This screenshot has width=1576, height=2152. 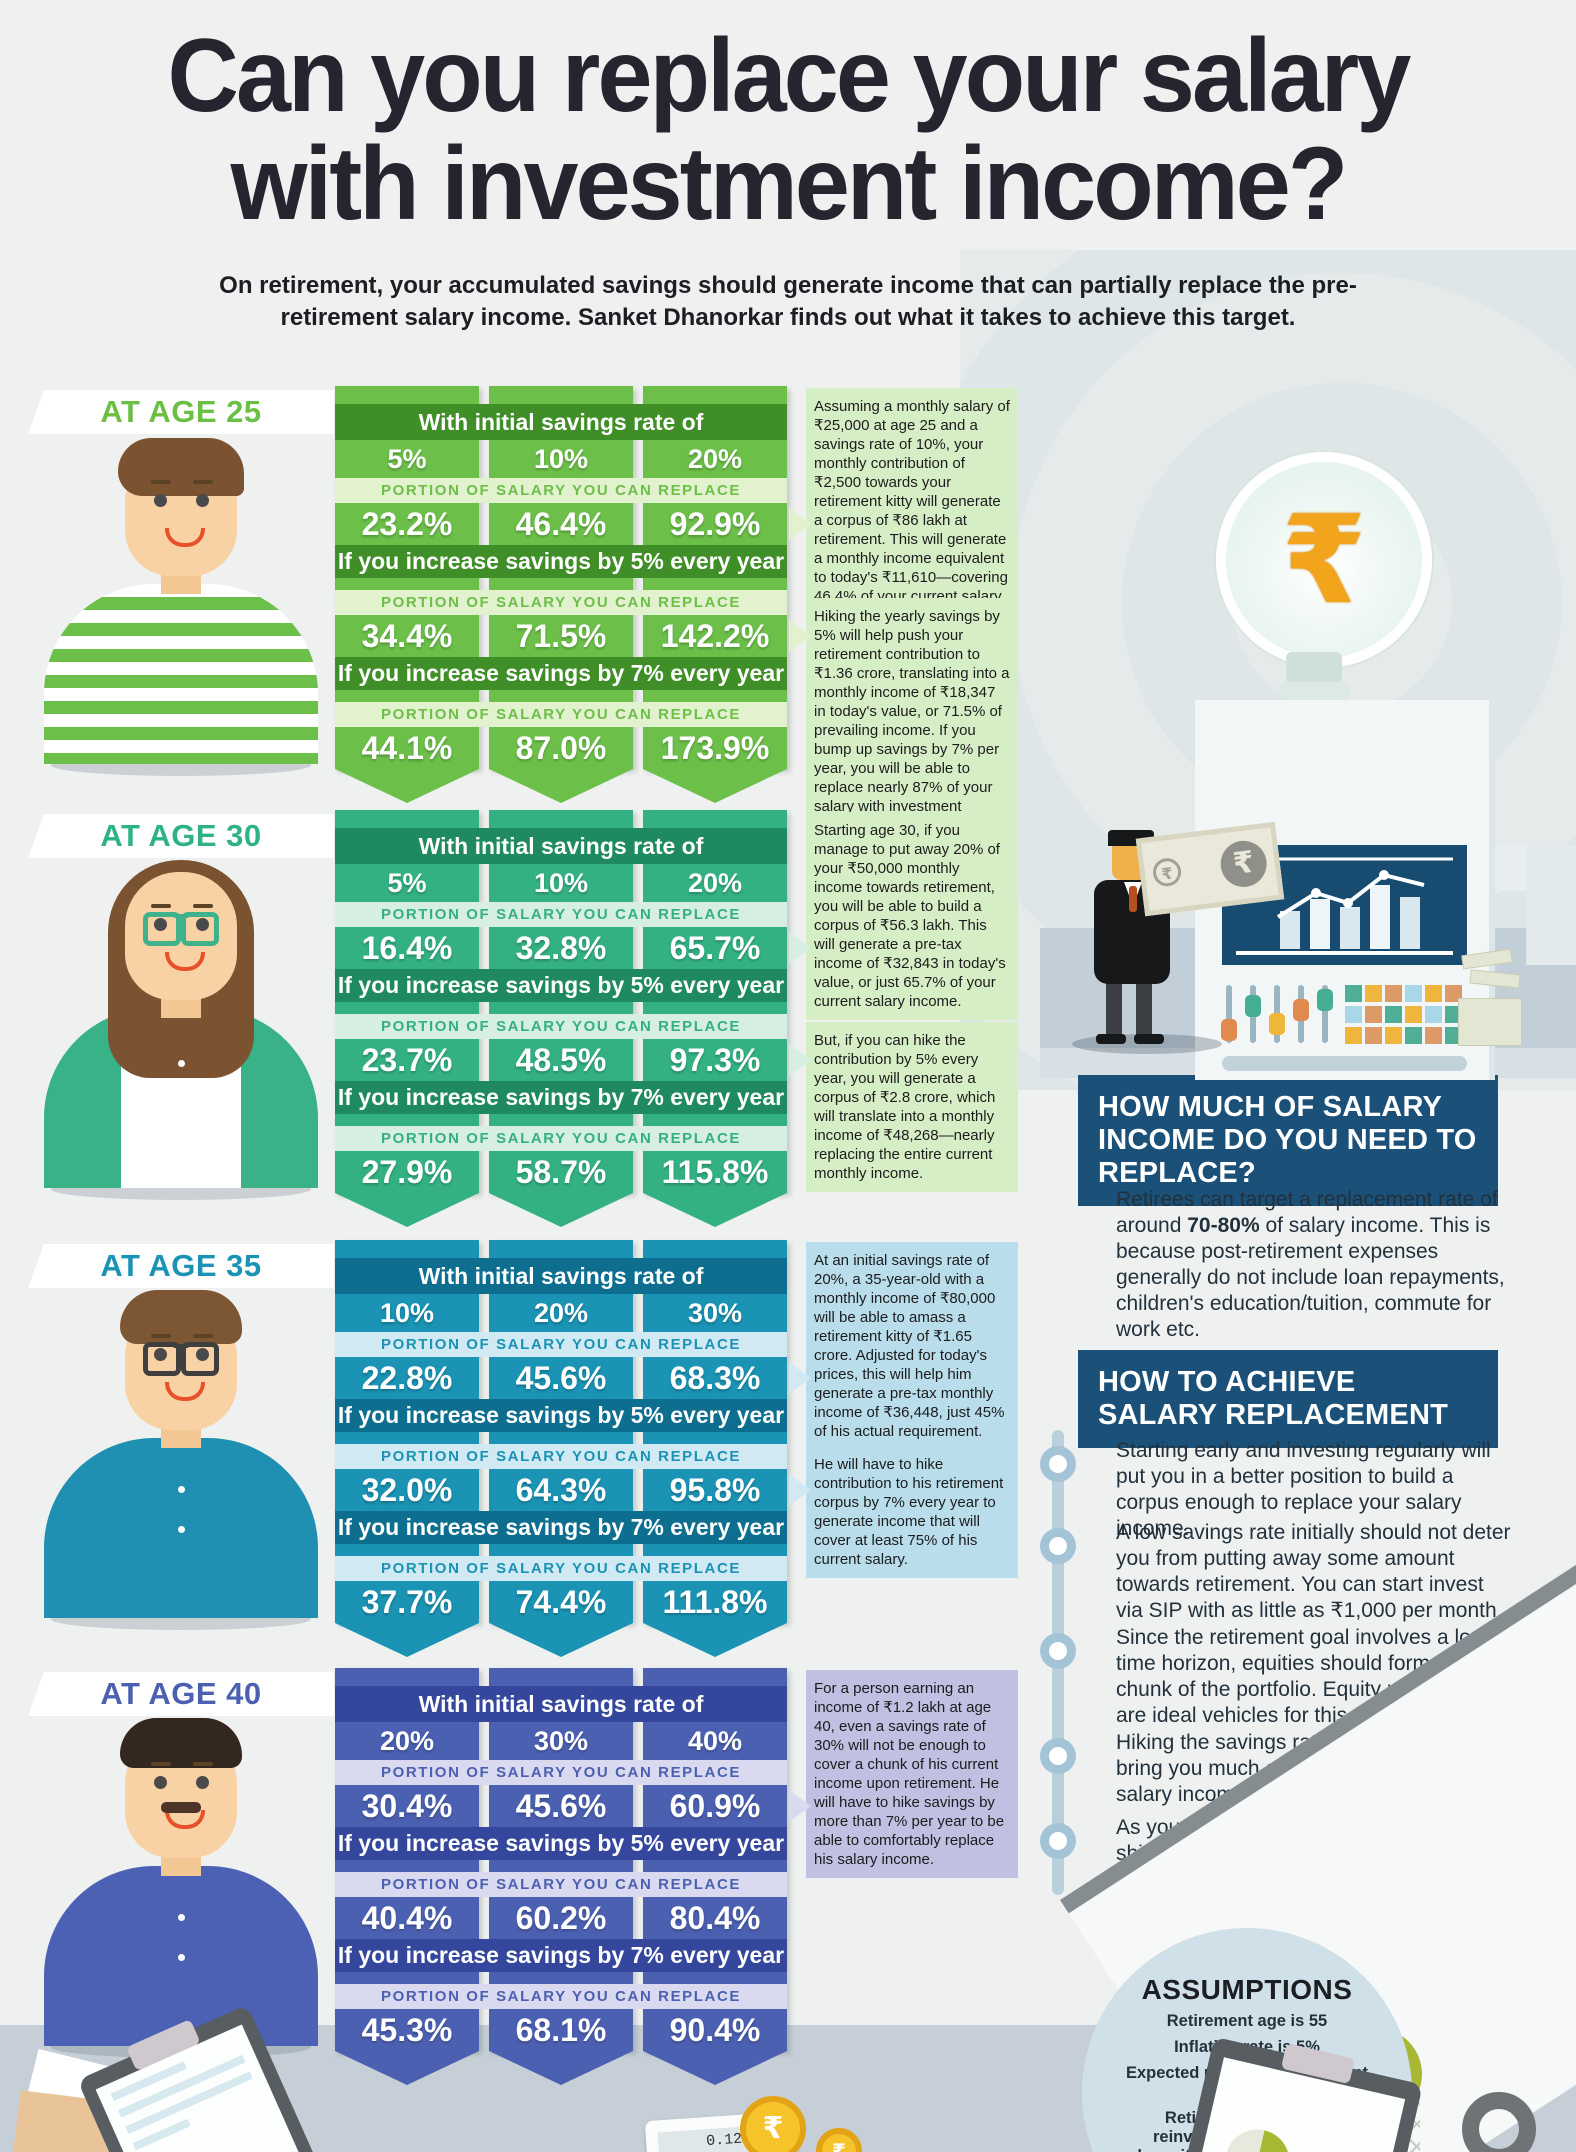 I want to click on plus5-values-row: 23.7% 48.5% 97.3%, so click(x=561, y=1060).